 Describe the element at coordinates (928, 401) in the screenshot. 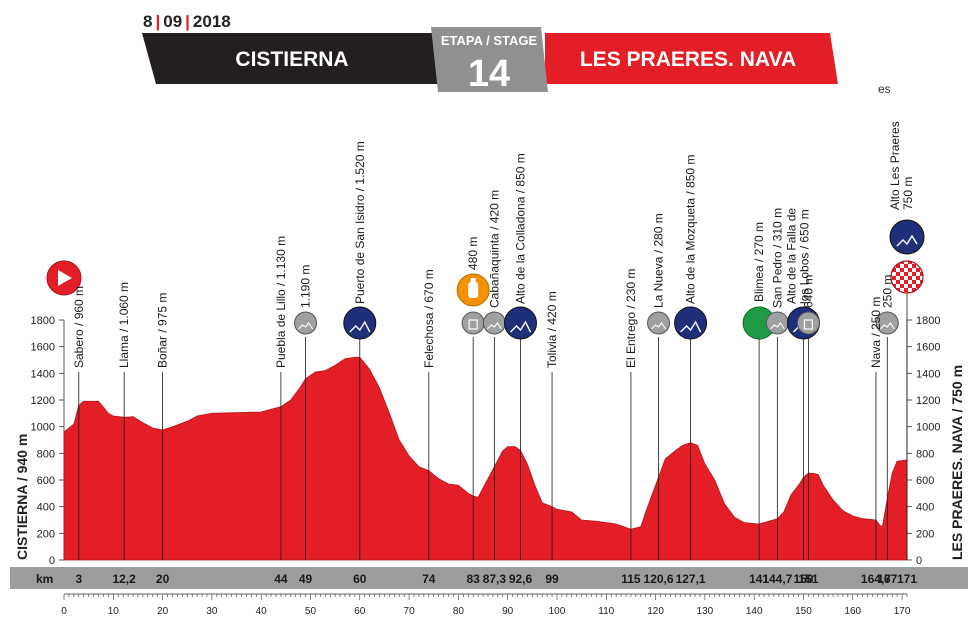

I see `y-tick-label-right: 1200` at that location.